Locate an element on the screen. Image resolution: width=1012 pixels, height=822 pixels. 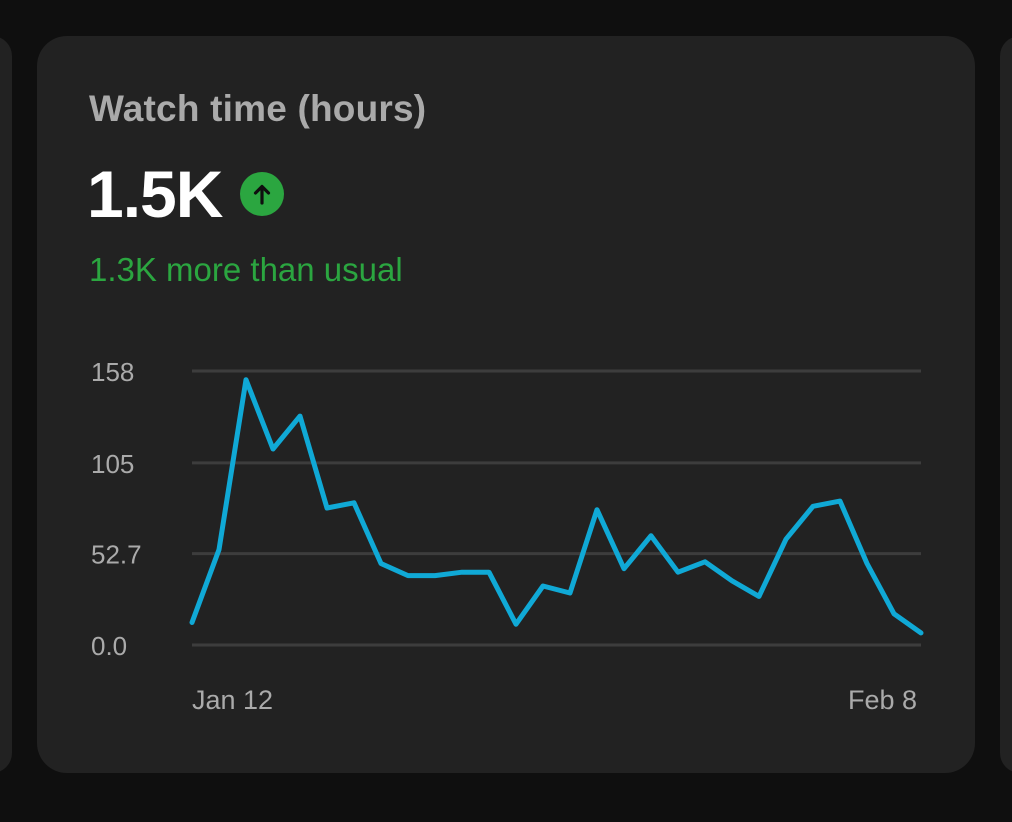
y-tick-label: 52.7 is located at coordinates (116, 555).